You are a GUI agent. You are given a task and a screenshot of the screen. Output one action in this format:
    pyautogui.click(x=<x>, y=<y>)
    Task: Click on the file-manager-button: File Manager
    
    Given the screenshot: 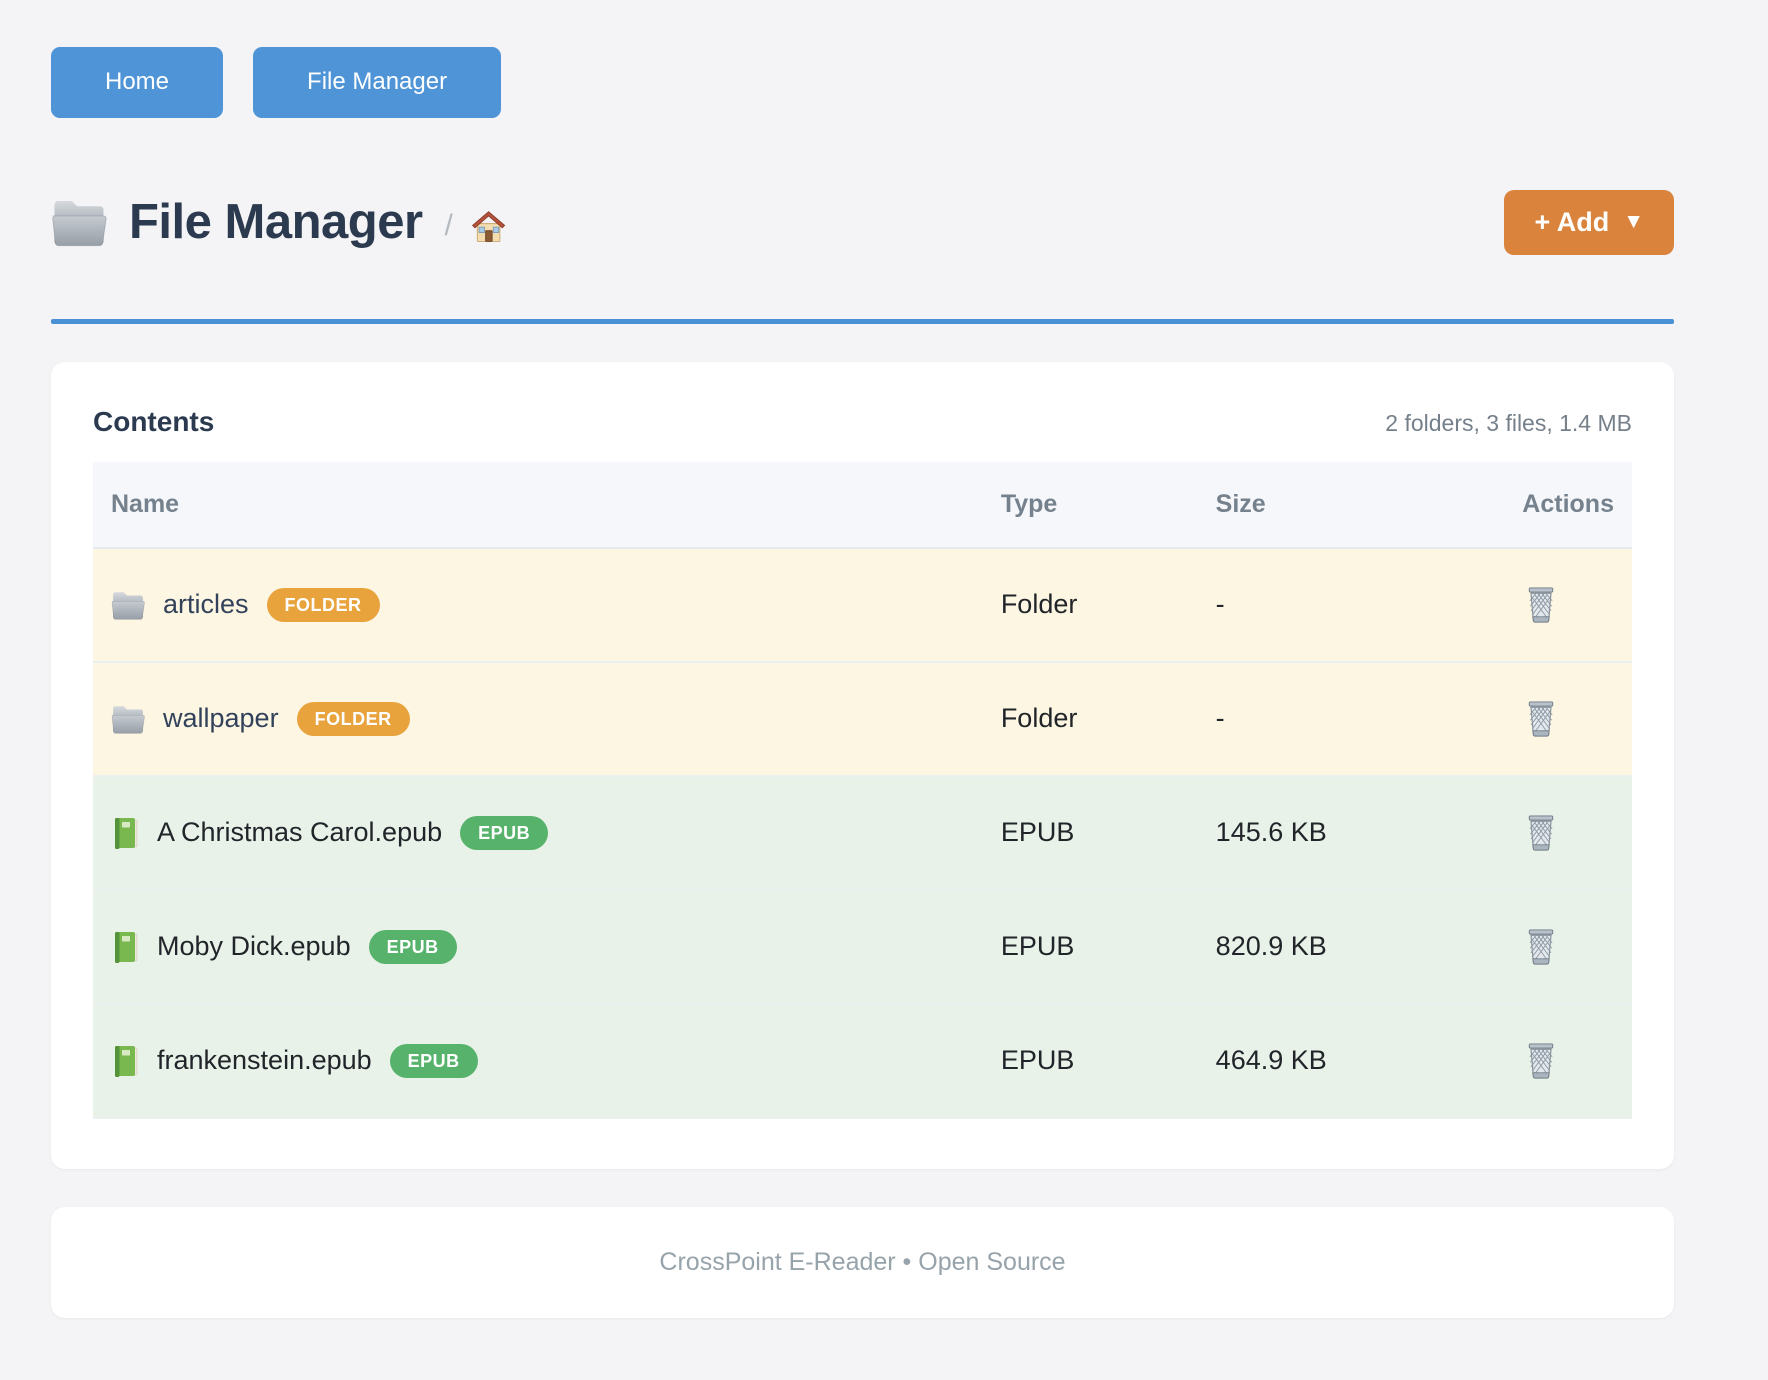 What is the action you would take?
    pyautogui.click(x=377, y=82)
    